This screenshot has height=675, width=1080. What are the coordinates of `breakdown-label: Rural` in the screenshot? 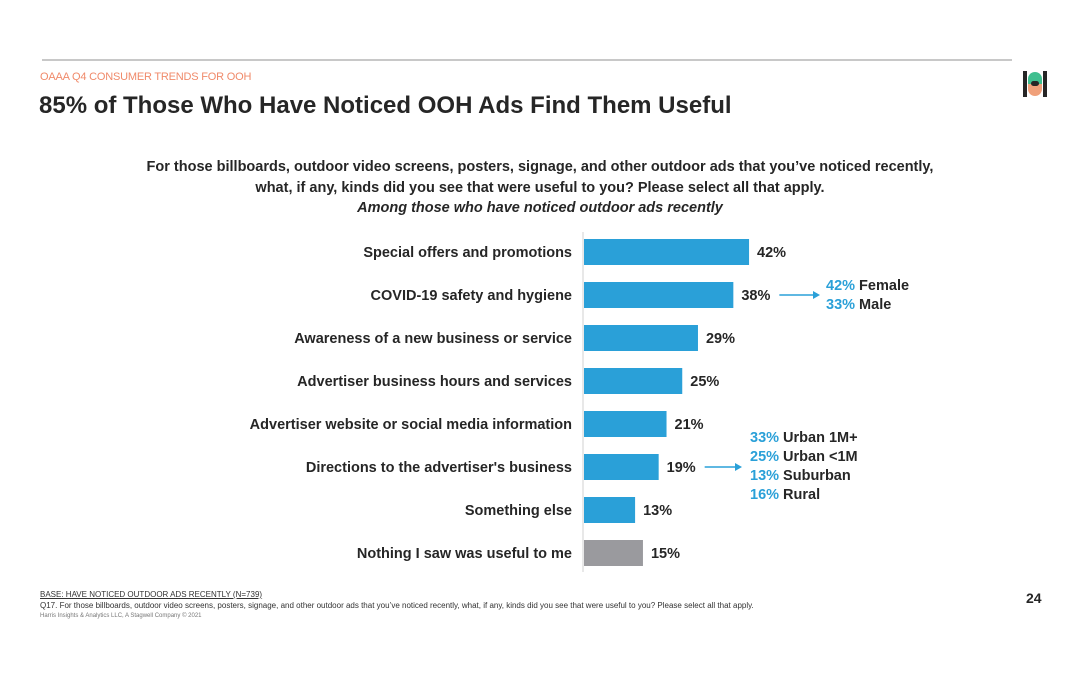 It's located at (800, 495).